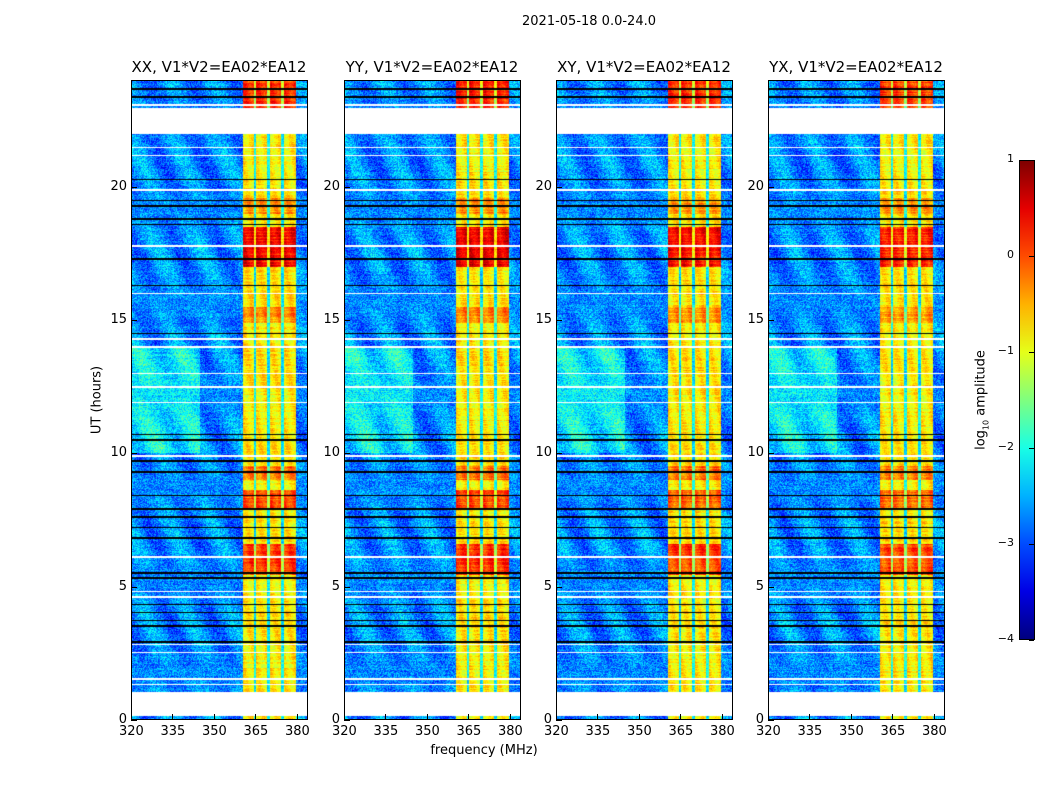 The image size is (1050, 800). I want to click on colorbar-label-sub: 10, so click(986, 425).